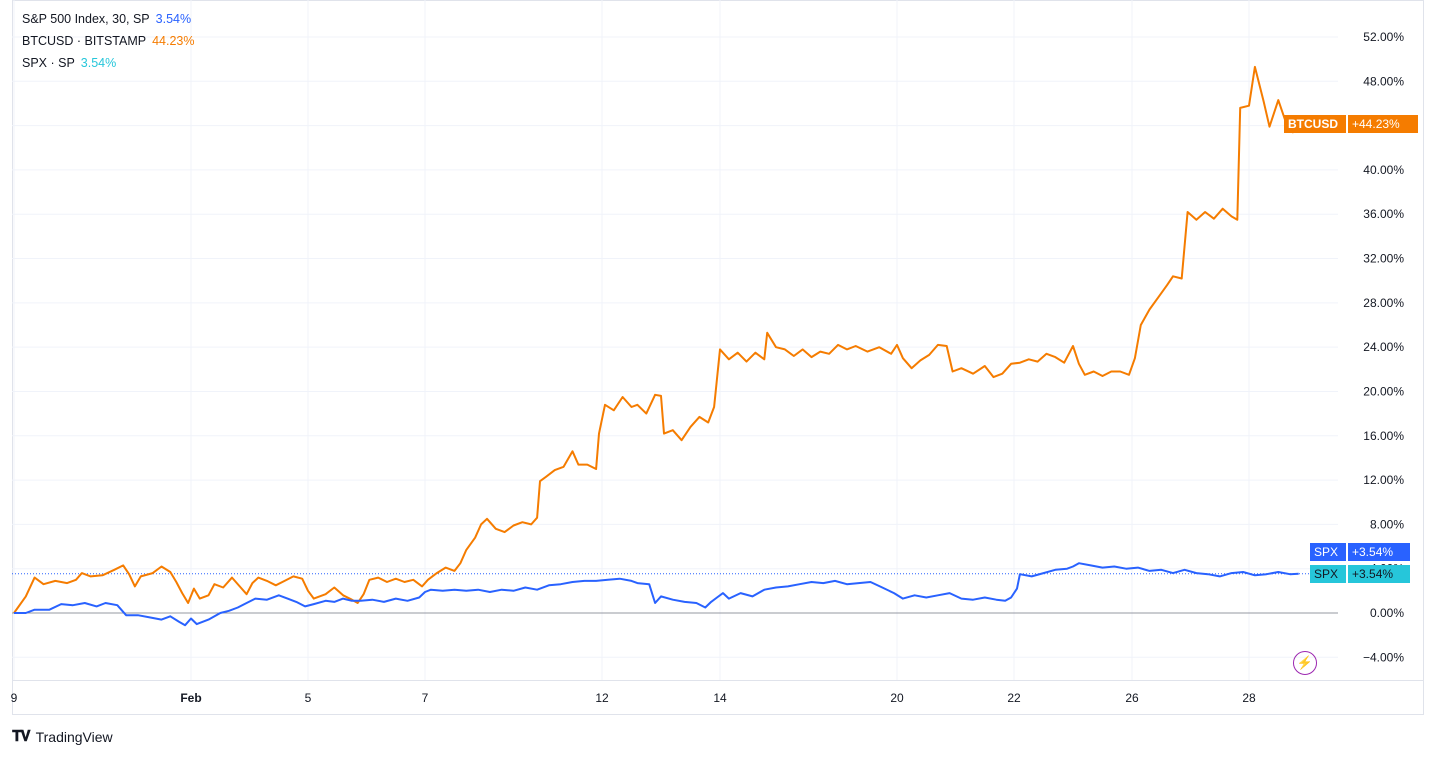 The image size is (1438, 759). Describe the element at coordinates (1132, 698) in the screenshot. I see `x-tick-label: 26` at that location.